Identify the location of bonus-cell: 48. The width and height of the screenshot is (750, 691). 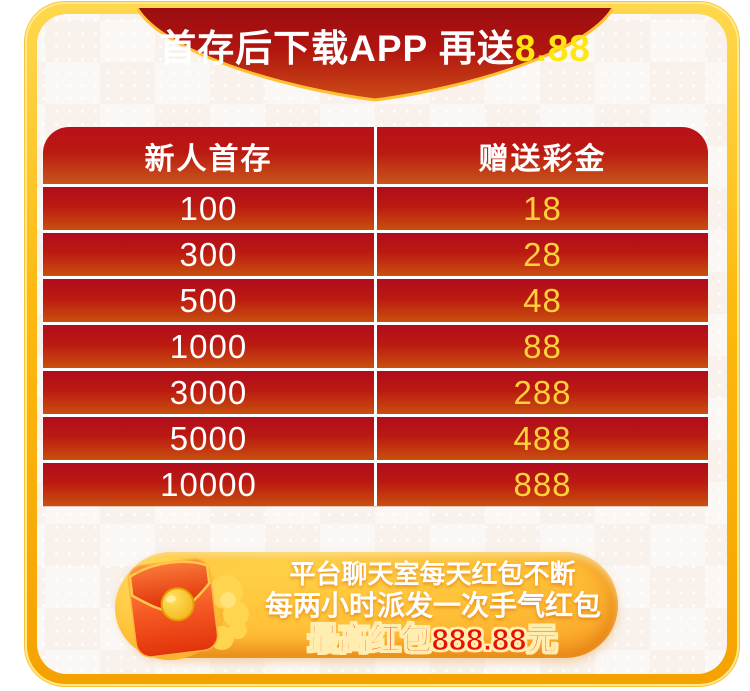
(542, 300).